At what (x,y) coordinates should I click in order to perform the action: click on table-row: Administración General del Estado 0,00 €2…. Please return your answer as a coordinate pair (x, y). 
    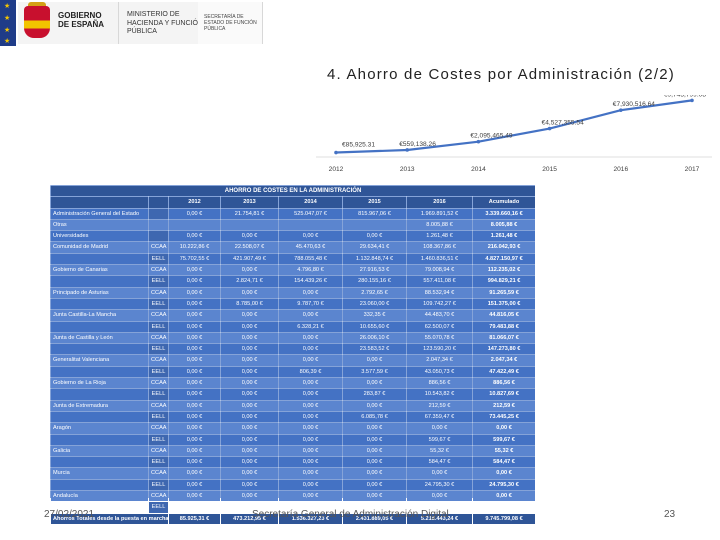
    Looking at the image, I should click on (293, 213).